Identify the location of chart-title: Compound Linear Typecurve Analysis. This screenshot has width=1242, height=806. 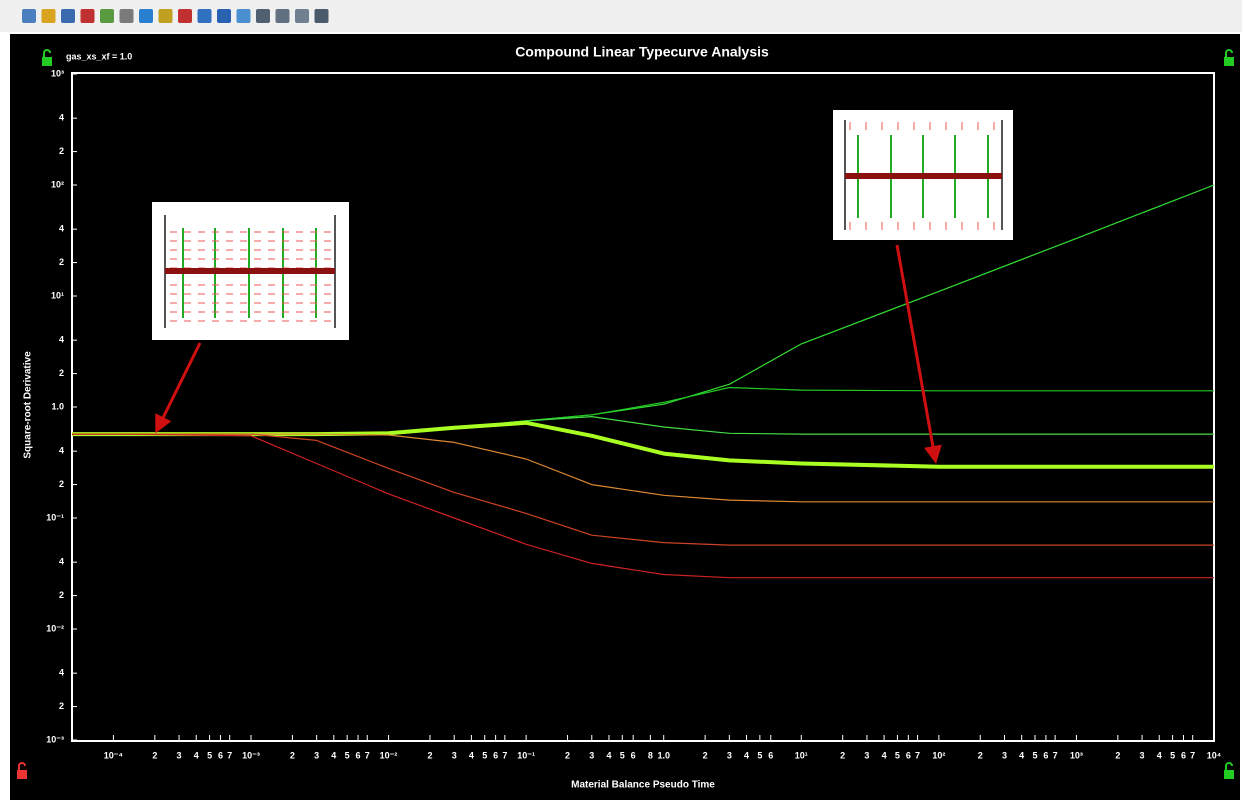
(642, 52).